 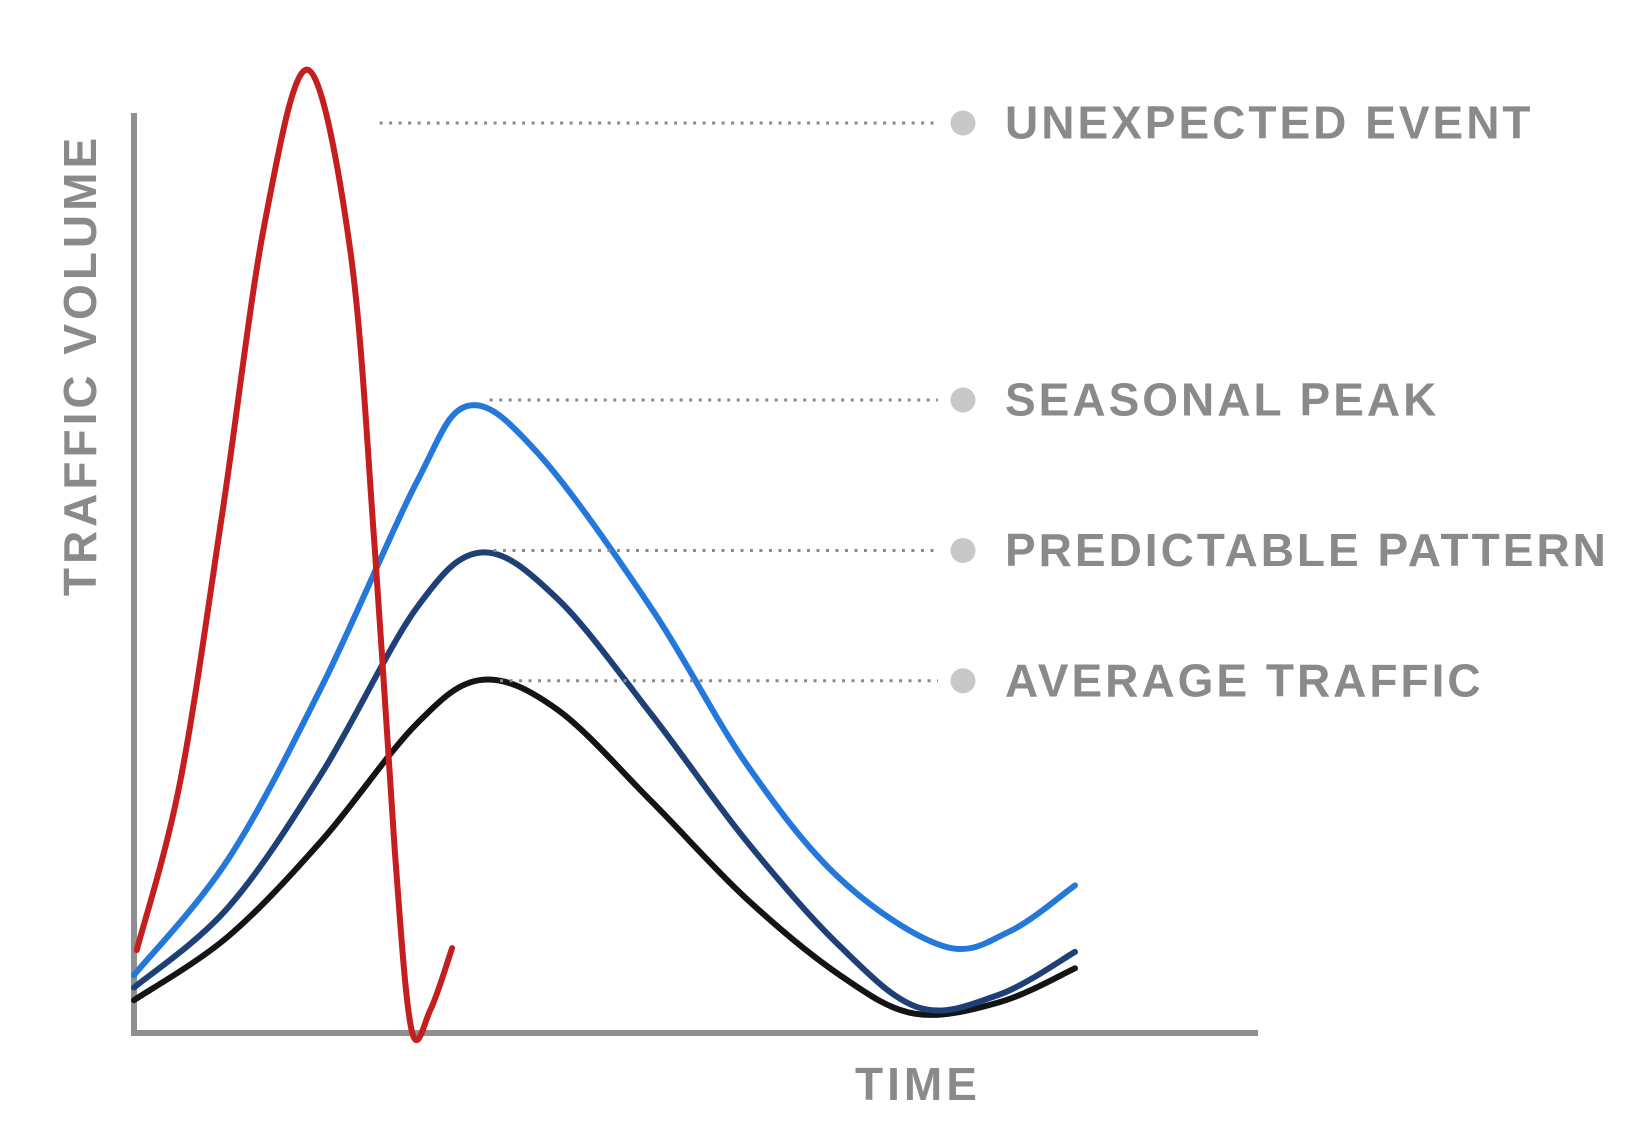 I want to click on marker-dot-seasonal-peak, so click(x=963, y=400).